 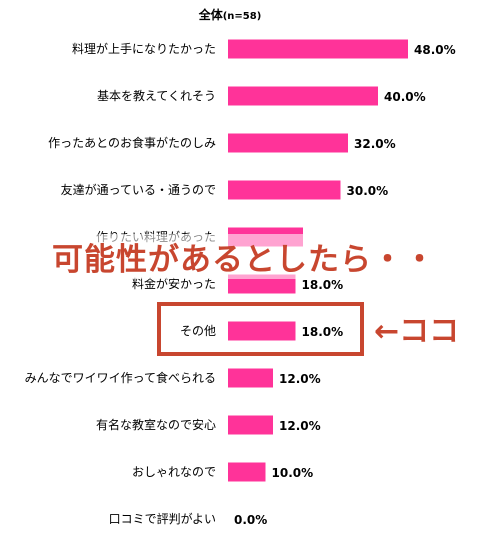 I want to click on chart-title: 全体(n=58), so click(x=230, y=14).